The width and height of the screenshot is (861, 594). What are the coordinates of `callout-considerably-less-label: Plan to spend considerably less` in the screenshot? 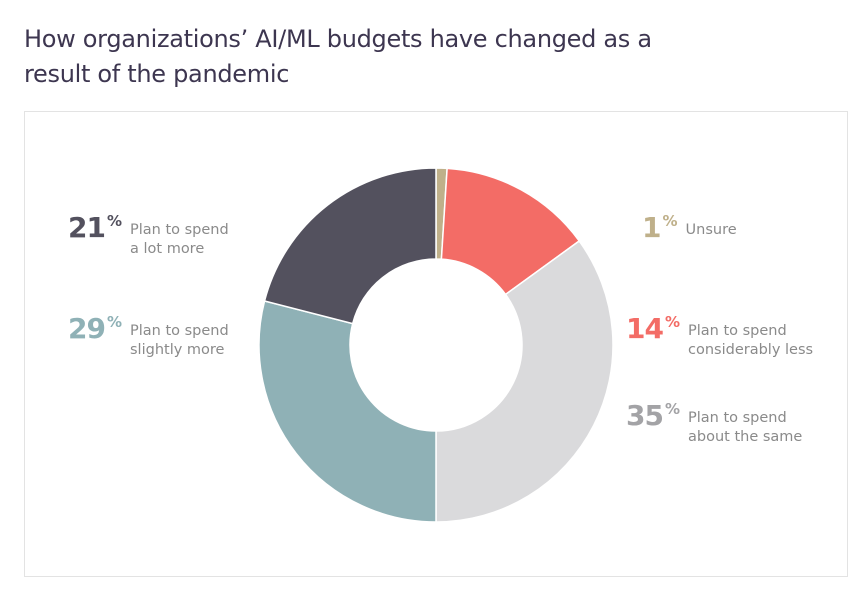 It's located at (751, 340).